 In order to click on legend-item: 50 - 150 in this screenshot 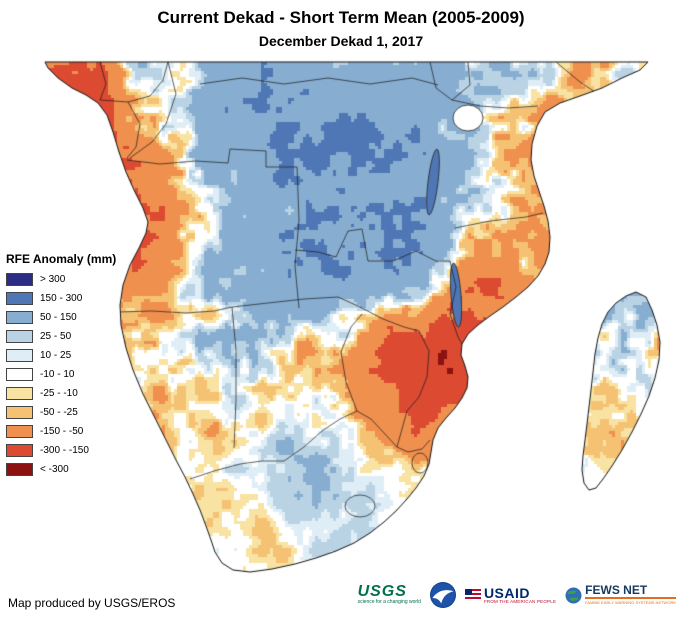, I will do `click(61, 317)`.